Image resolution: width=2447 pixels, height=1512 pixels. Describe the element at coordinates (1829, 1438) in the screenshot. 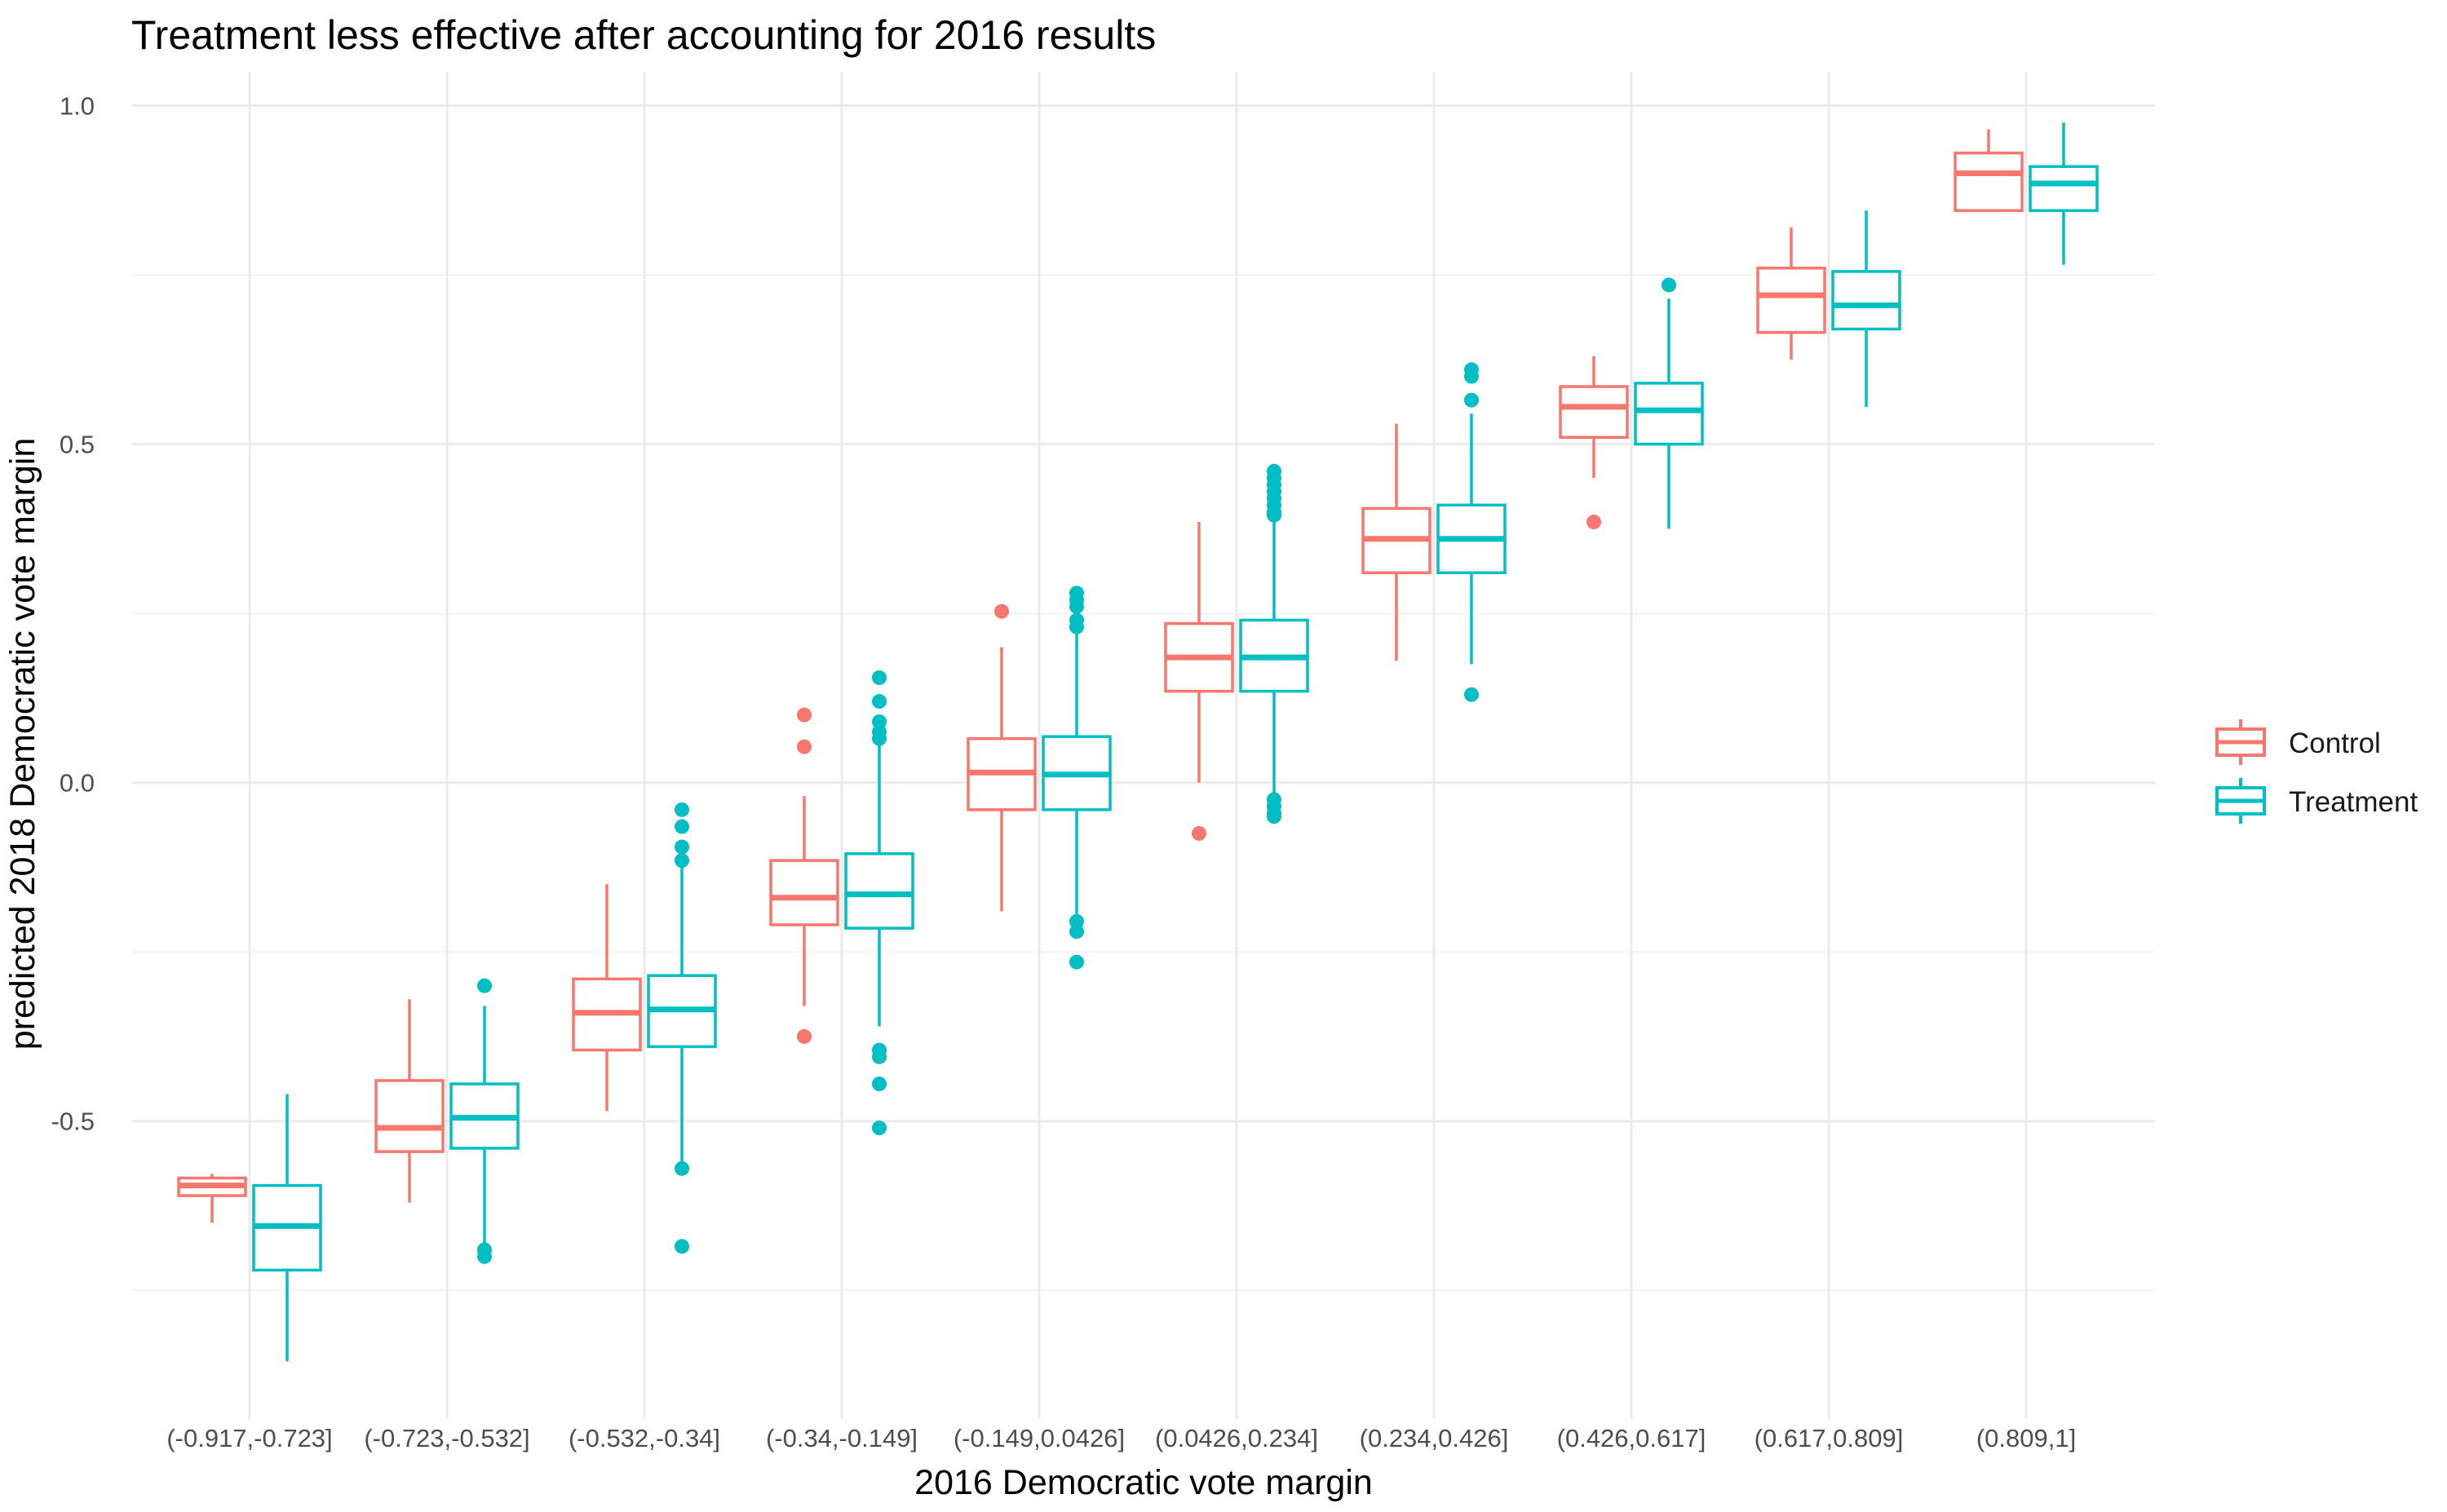

I see `x-tick-label: (0.617,0.809]` at that location.